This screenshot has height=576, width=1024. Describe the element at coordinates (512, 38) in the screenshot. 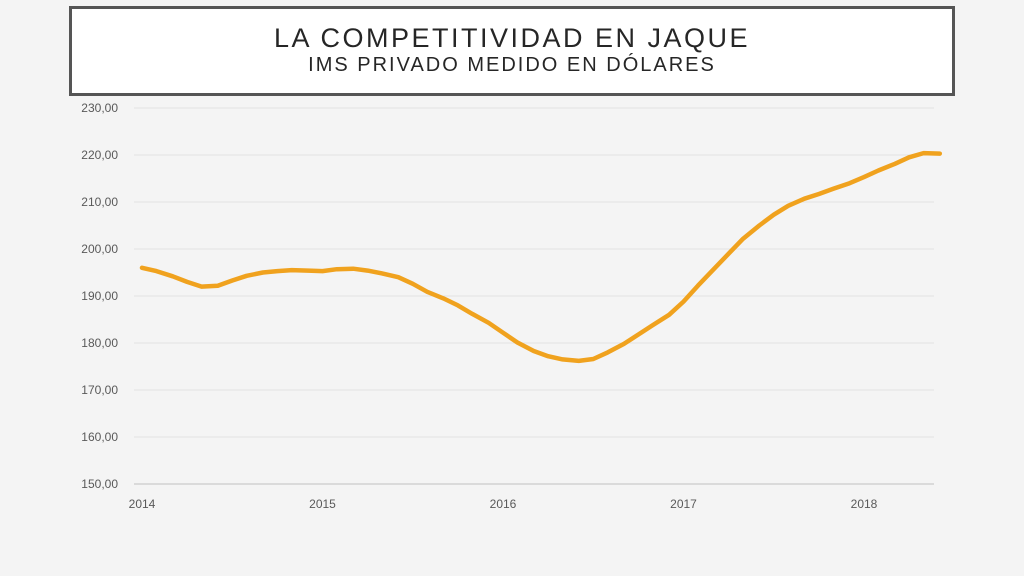

I see `slide-title: LA COMPETITIVIDAD EN JAQUE` at that location.